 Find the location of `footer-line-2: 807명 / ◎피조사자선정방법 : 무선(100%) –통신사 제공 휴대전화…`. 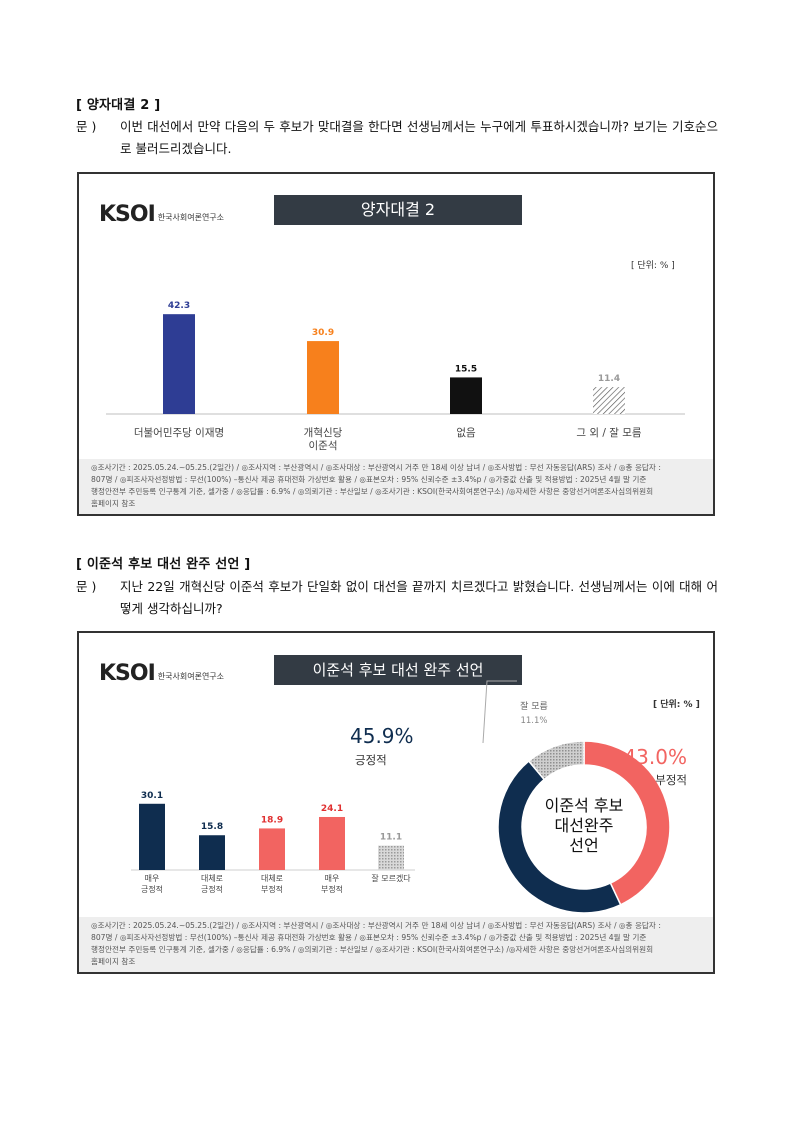

footer-line-2: 807명 / ◎피조사자선정방법 : 무선(100%) –통신사 제공 휴대전화… is located at coordinates (369, 479).